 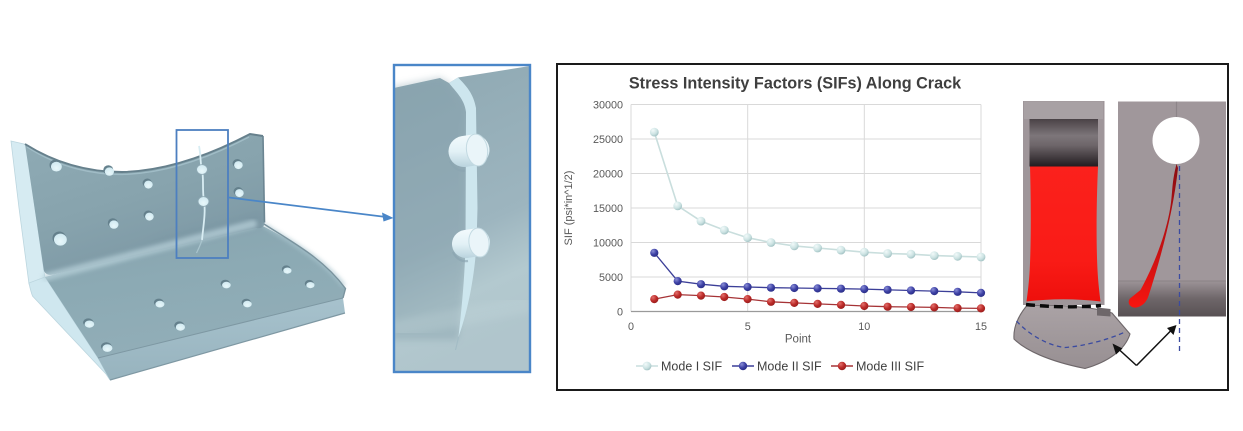 I want to click on svg-text: 15000, so click(x=608, y=209).